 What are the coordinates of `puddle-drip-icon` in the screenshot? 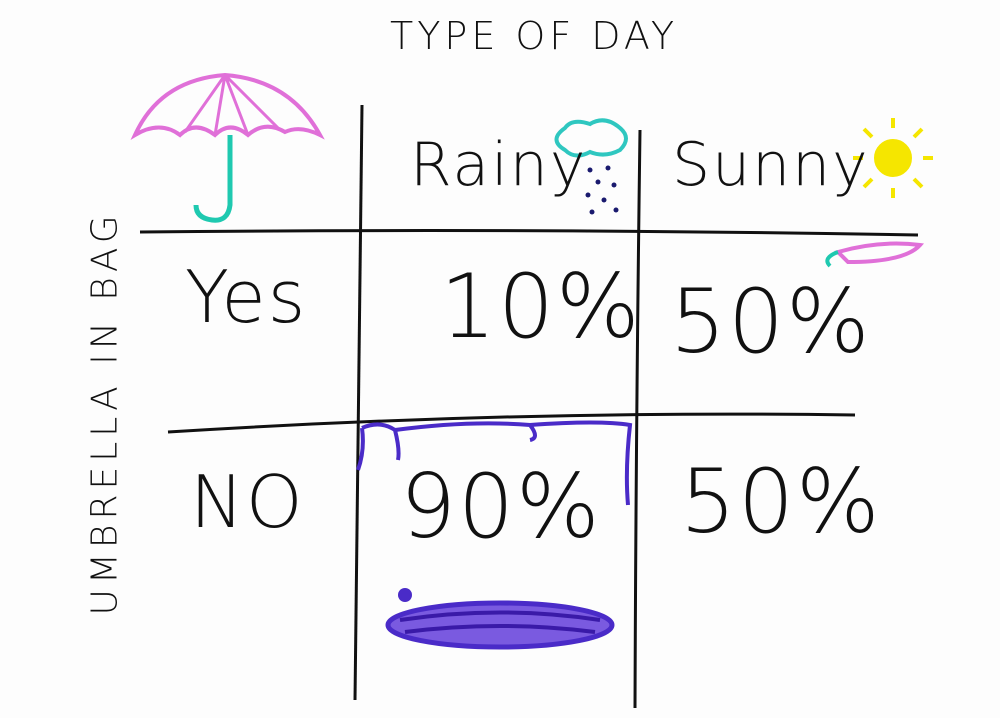 It's located at (494, 463).